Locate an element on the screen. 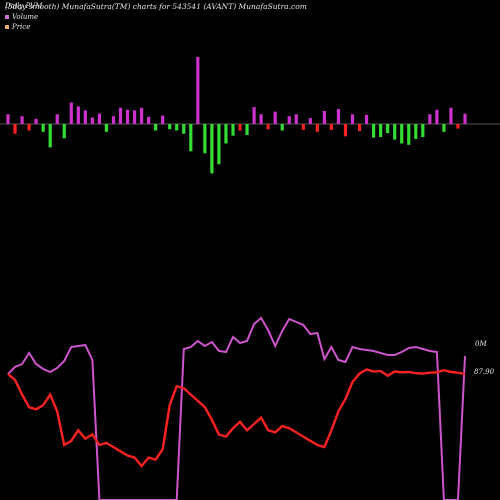 This screenshot has height=500, width=500. legend-volume: Volume is located at coordinates (21, 17).